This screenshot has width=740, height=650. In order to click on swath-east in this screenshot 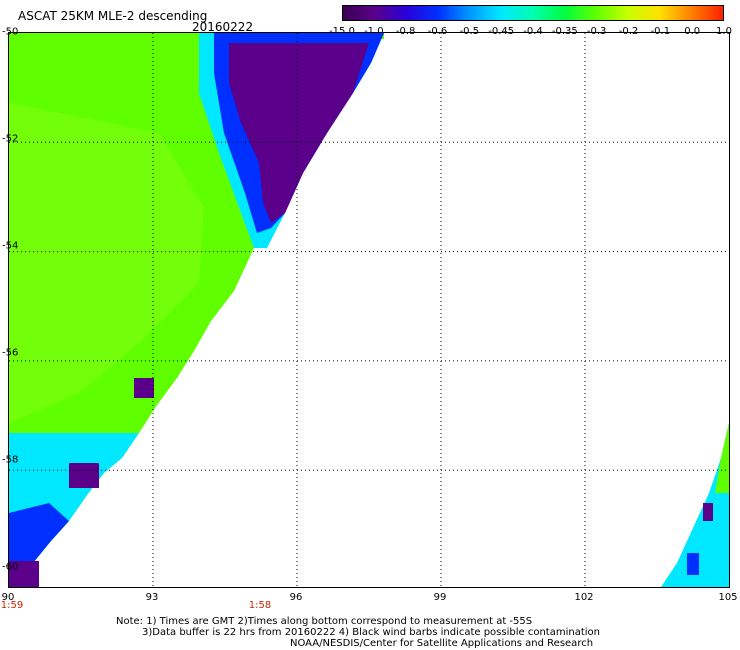, I will do `click(695, 505)`.